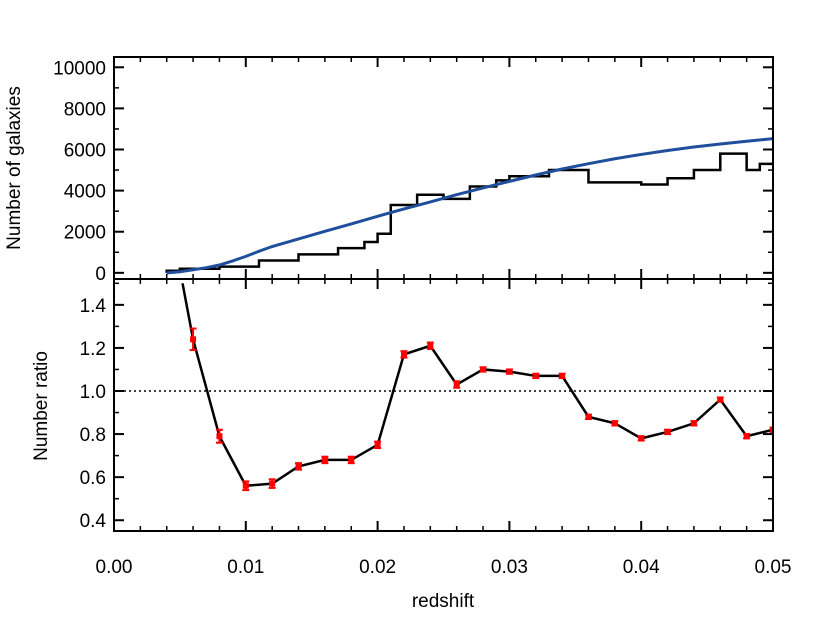 This screenshot has width=830, height=642. Describe the element at coordinates (93, 392) in the screenshot. I see `bottom-y-tick-label: 1.0` at that location.